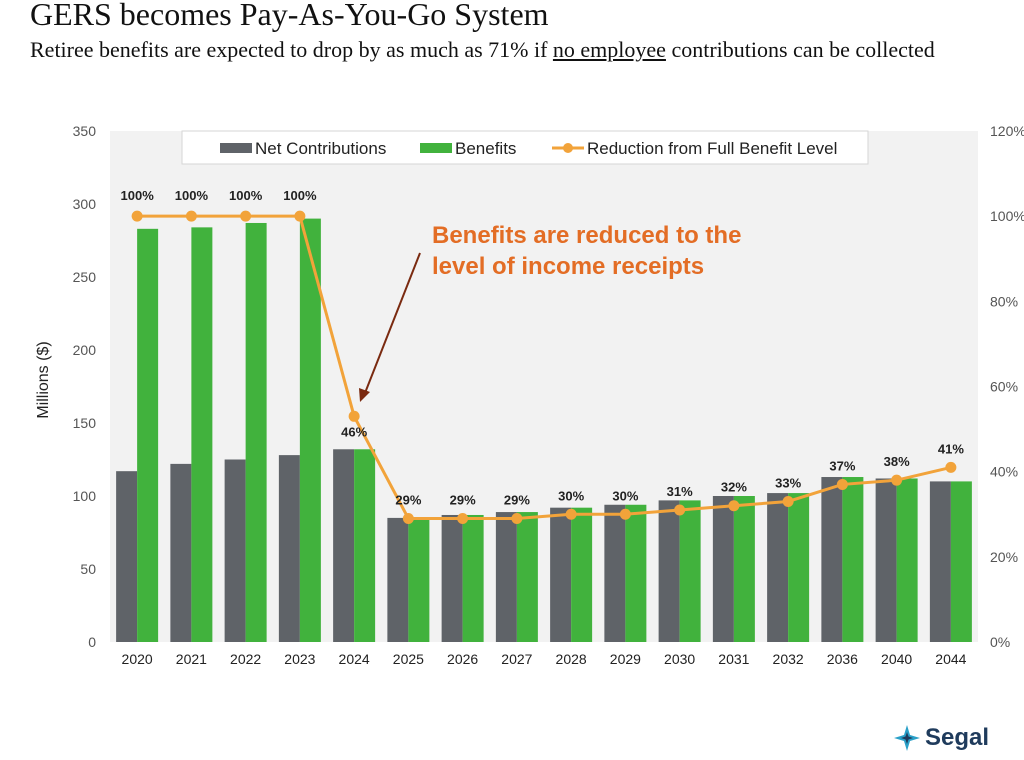 The height and width of the screenshot is (760, 1024). What do you see at coordinates (1000, 642) in the screenshot?
I see `y2-tick-label: 0%` at bounding box center [1000, 642].